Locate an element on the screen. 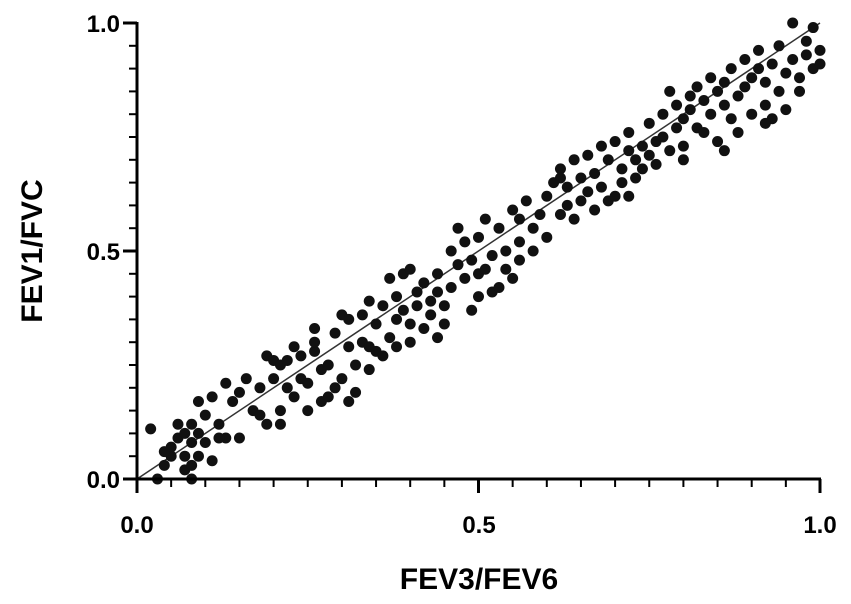  x-tick-label-0: 0.0 is located at coordinates (136, 525).